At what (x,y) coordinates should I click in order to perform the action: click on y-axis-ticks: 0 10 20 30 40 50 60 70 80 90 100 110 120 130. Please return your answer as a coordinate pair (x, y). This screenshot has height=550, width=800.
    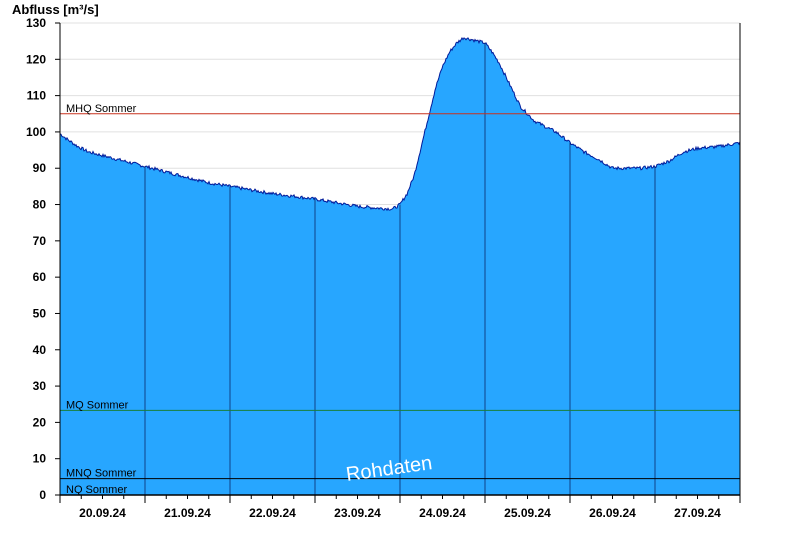
    Looking at the image, I should click on (43, 259).